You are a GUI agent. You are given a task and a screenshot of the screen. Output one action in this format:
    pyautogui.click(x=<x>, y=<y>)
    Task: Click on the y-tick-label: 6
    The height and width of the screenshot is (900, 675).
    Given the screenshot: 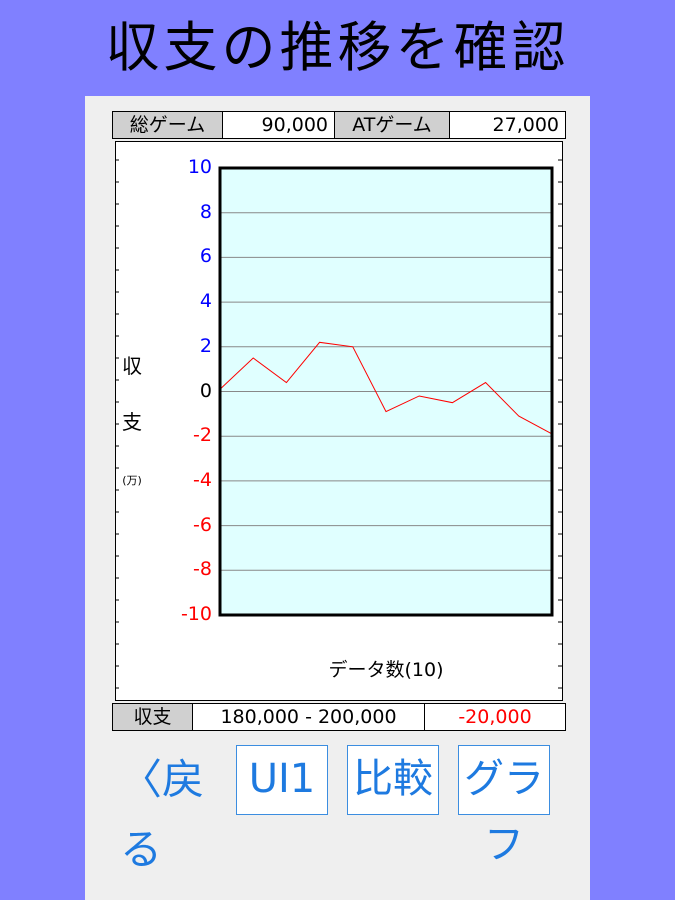 What is the action you would take?
    pyautogui.click(x=205, y=256)
    